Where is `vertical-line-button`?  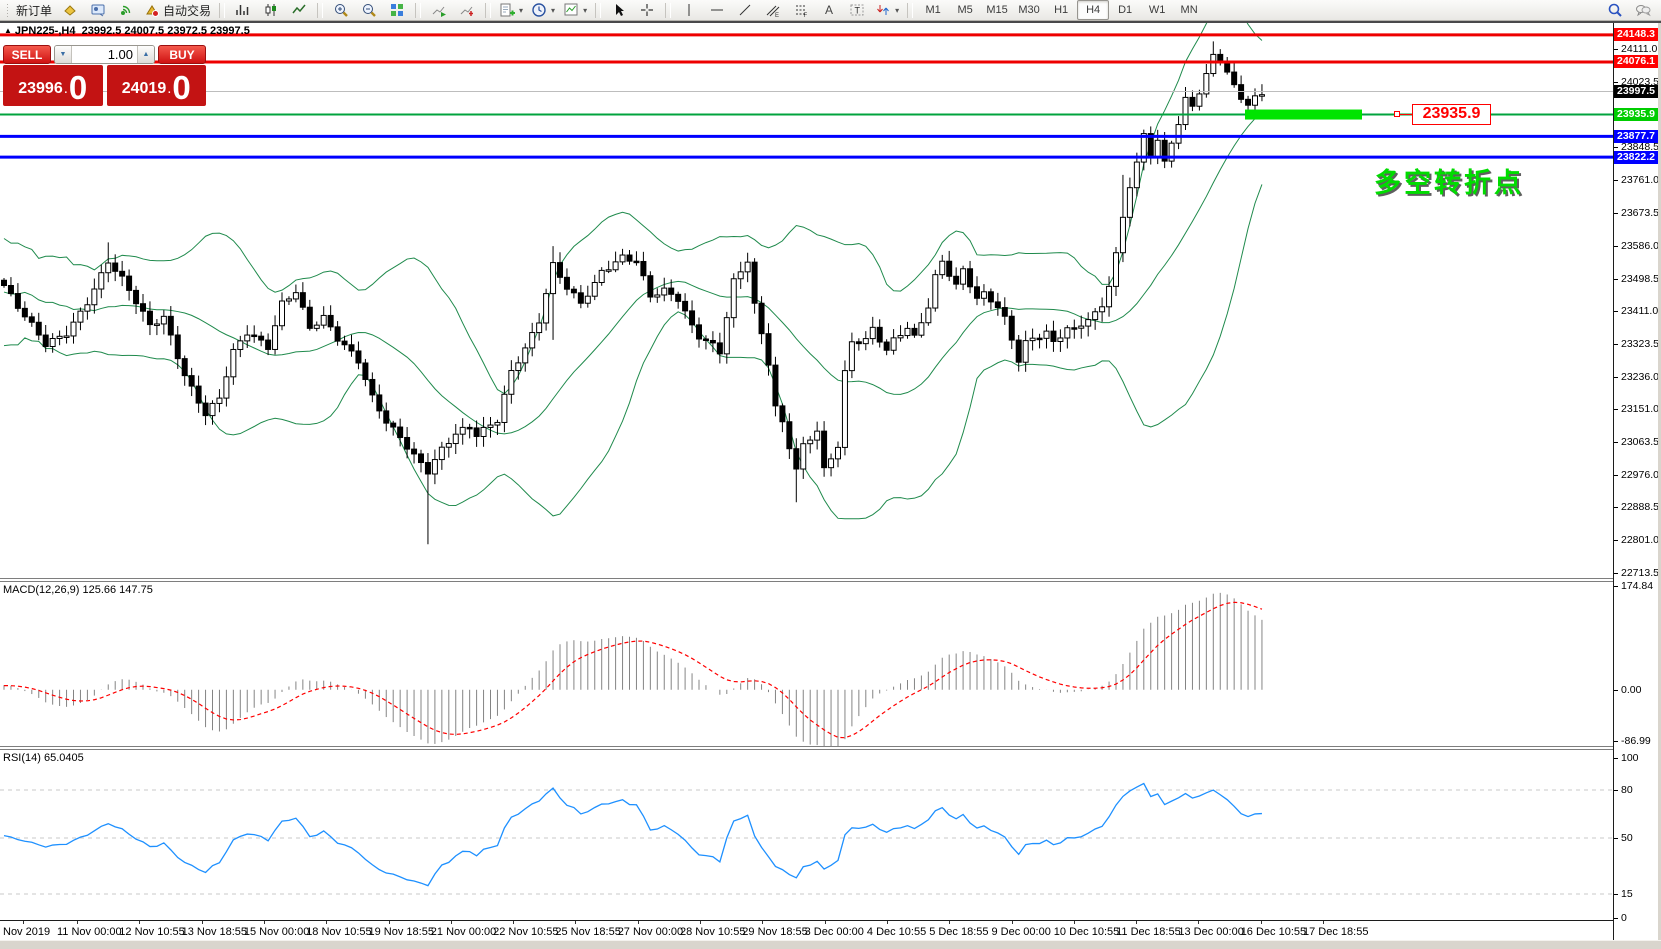 vertical-line-button is located at coordinates (689, 10).